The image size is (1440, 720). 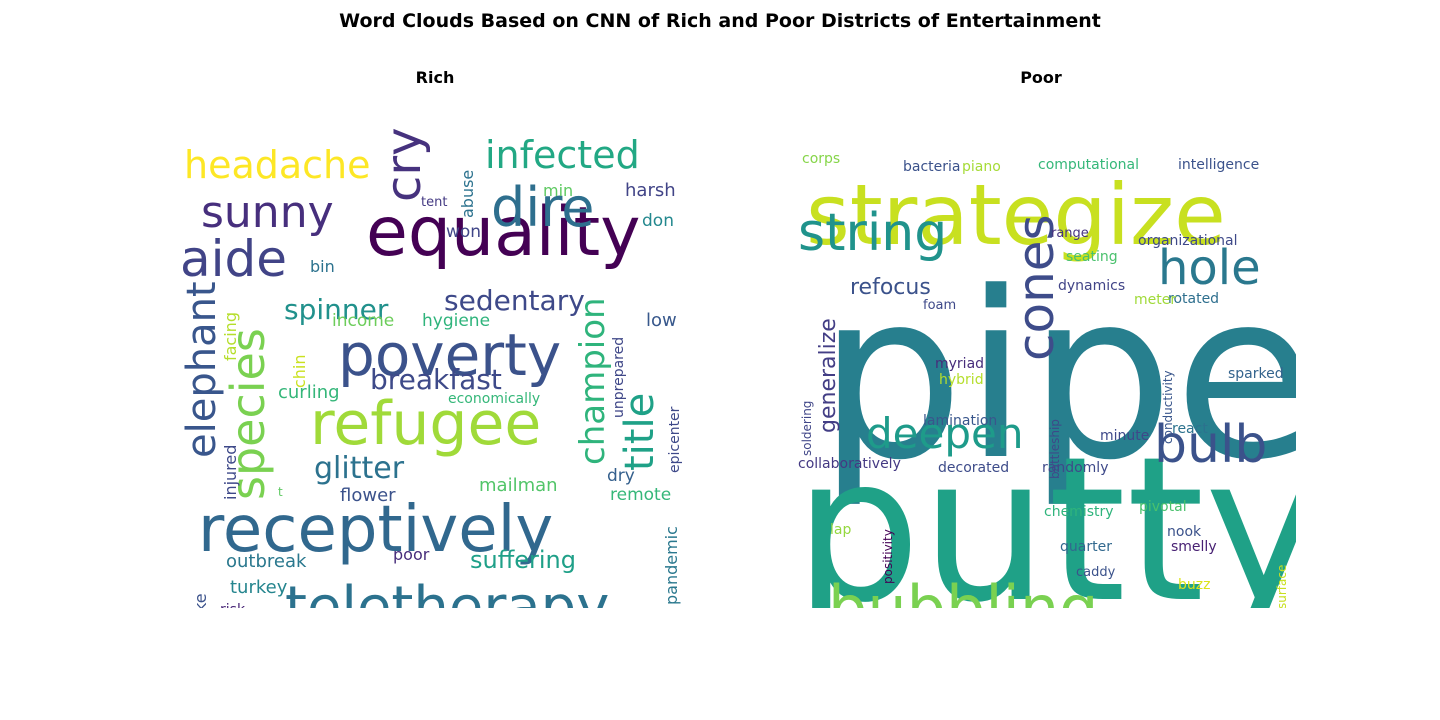 I want to click on word-champion: champion, so click(x=593, y=381).